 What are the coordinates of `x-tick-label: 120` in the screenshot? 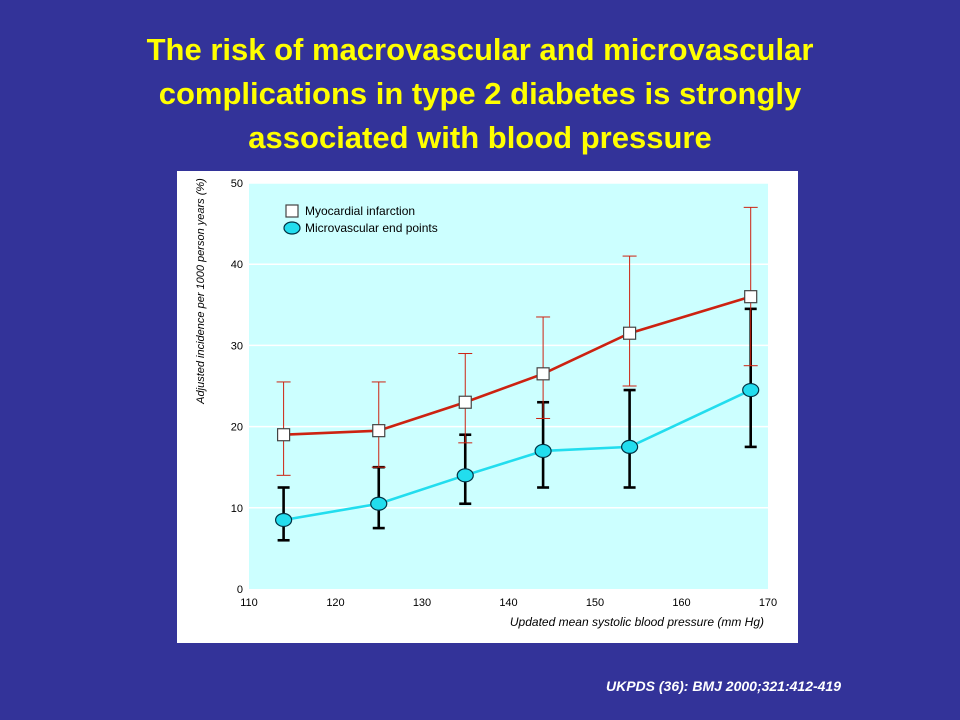 It's located at (335, 603).